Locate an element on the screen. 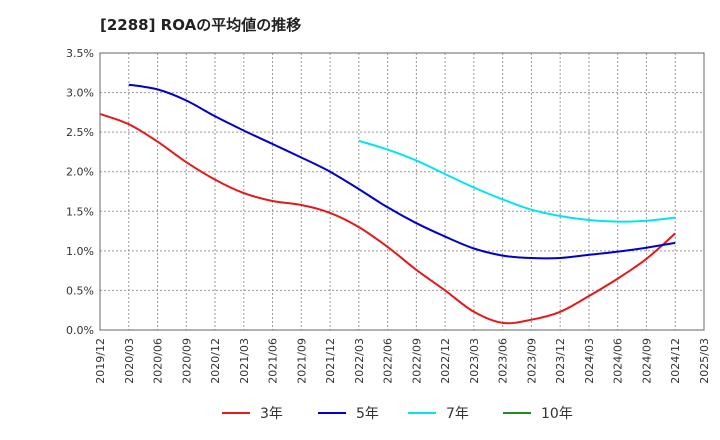 The width and height of the screenshot is (720, 440). y-axis-ticks: 0.0% 0.5% 1.0% 1.5% 2.0% 2.5% 3.0% 3.5% is located at coordinates (80, 192).